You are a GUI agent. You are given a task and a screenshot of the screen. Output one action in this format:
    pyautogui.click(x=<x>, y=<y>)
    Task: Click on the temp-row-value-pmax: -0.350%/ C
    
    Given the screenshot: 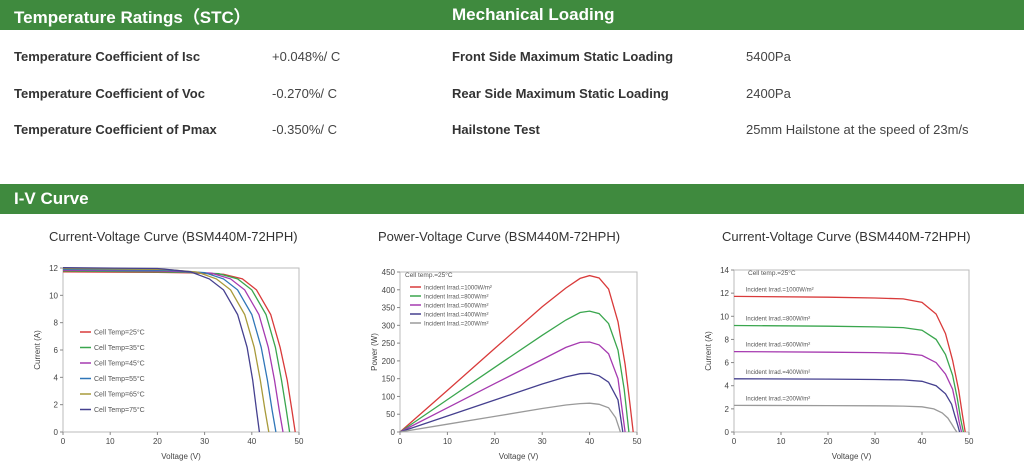 What is the action you would take?
    pyautogui.click(x=305, y=129)
    